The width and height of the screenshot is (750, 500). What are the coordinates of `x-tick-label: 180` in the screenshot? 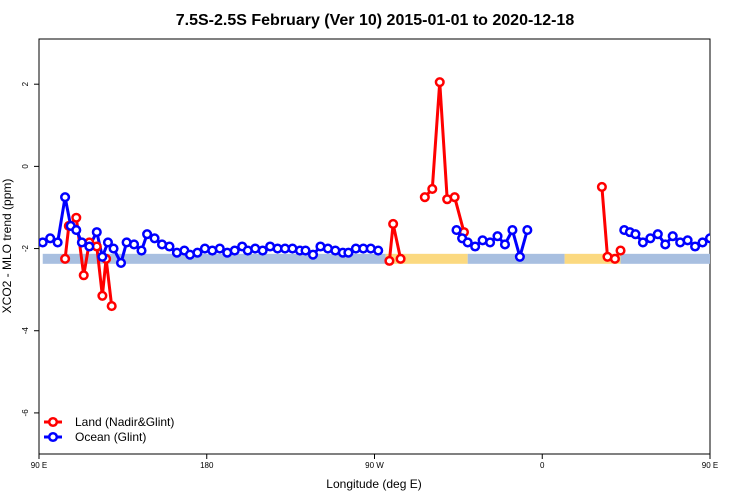 It's located at (207, 465).